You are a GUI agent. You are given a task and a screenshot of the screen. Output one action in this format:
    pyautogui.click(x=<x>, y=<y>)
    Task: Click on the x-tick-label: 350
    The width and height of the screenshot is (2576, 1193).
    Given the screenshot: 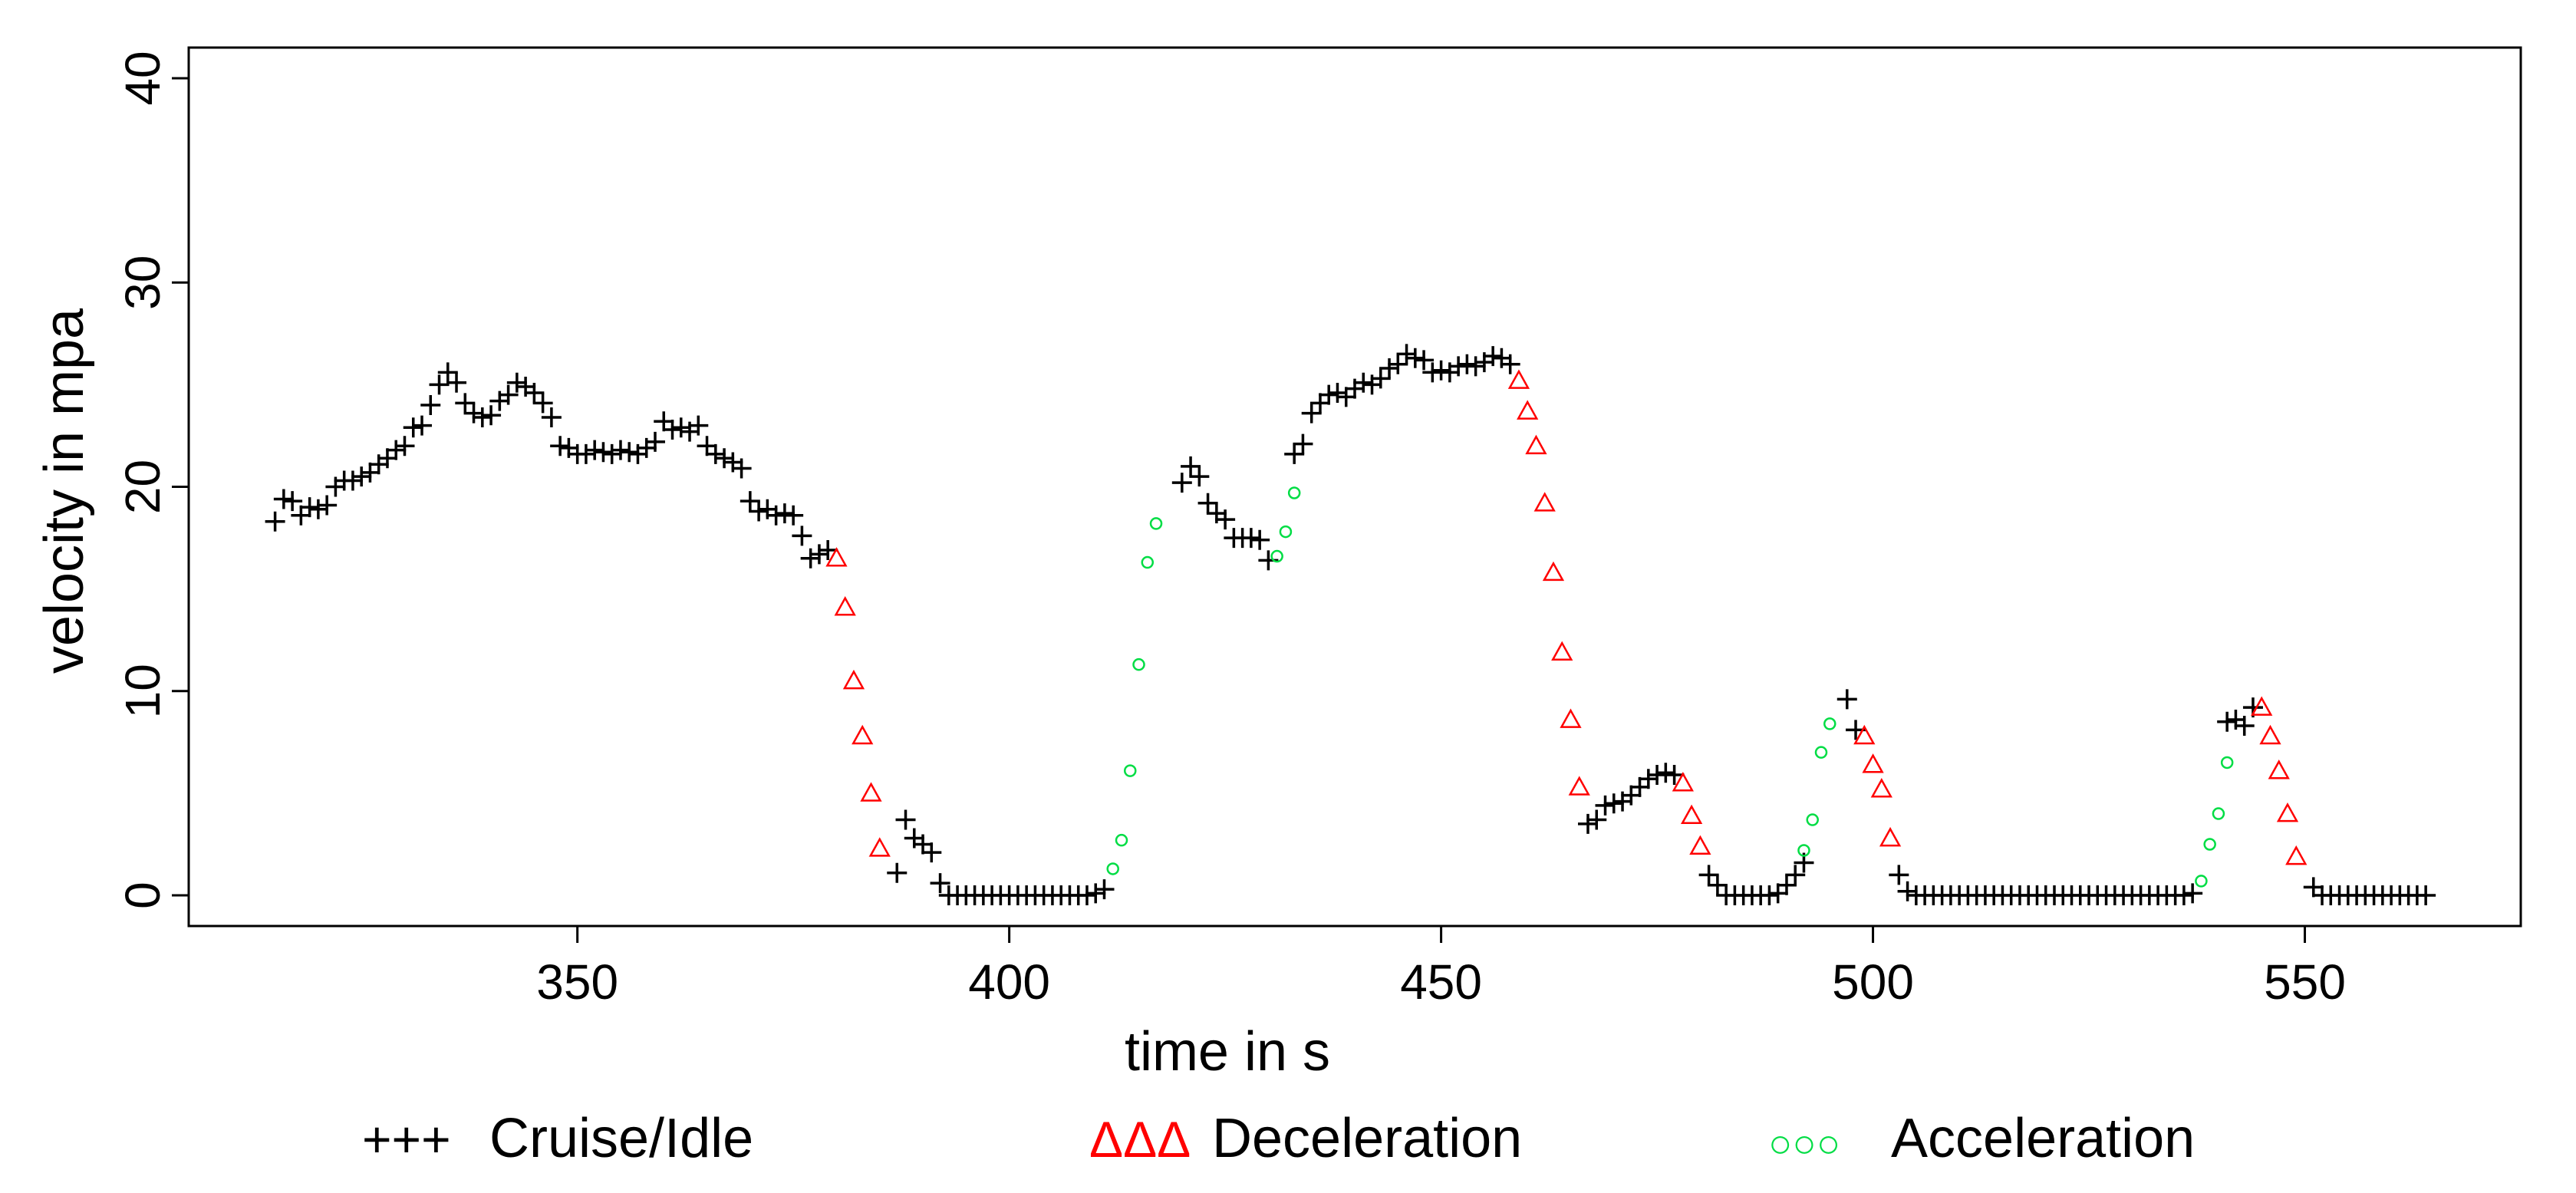 What is the action you would take?
    pyautogui.click(x=577, y=982)
    